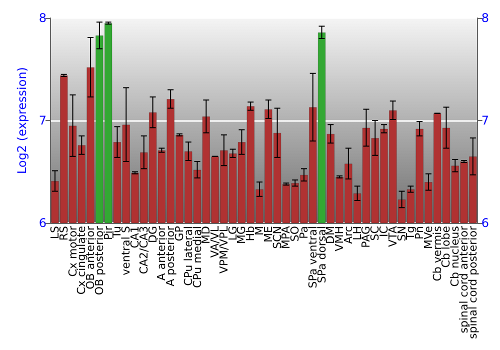 This screenshot has width=500, height=350. I want to click on y-tick-label: 7, so click(42, 121).